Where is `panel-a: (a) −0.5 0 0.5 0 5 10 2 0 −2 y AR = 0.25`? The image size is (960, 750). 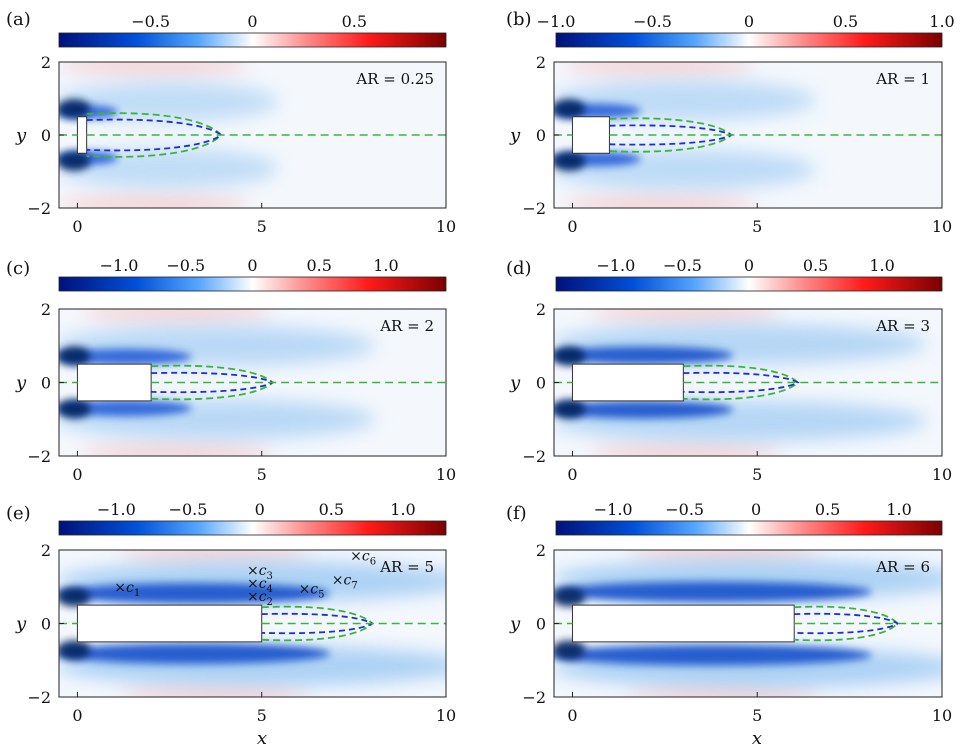
panel-a: (a) −0.5 0 0.5 0 5 10 2 0 −2 y AR = 0.25 is located at coordinates (231, 122).